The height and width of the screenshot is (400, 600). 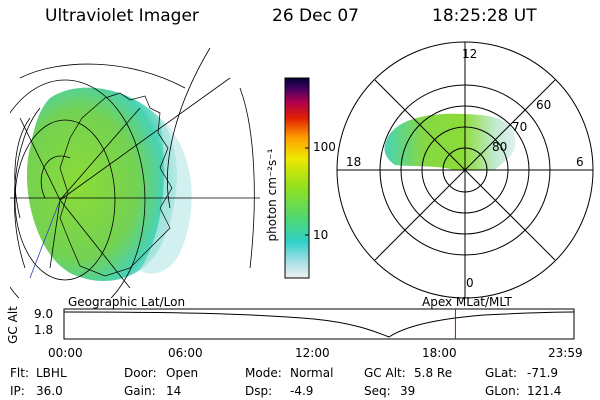 What do you see at coordinates (122, 16) in the screenshot?
I see `instrument-title: Ultraviolet Imager` at bounding box center [122, 16].